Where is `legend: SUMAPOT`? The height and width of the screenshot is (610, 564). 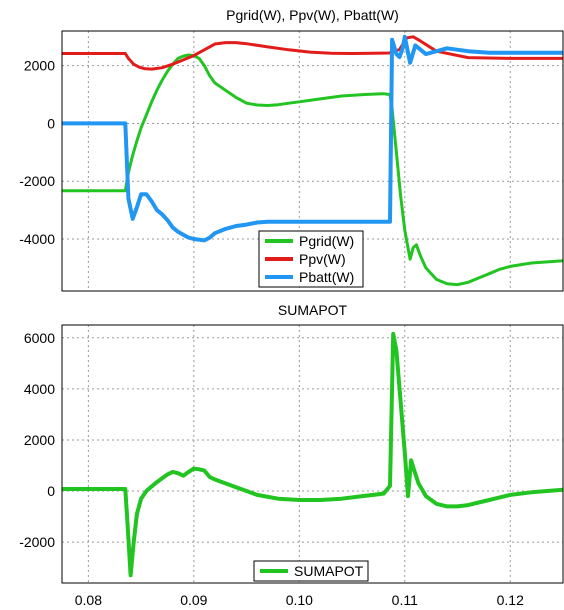 legend: SUMAPOT is located at coordinates (311, 571).